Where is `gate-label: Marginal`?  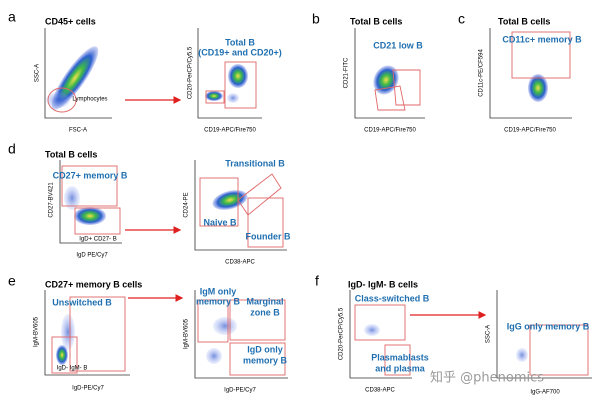 gate-label: Marginal is located at coordinates (264, 301).